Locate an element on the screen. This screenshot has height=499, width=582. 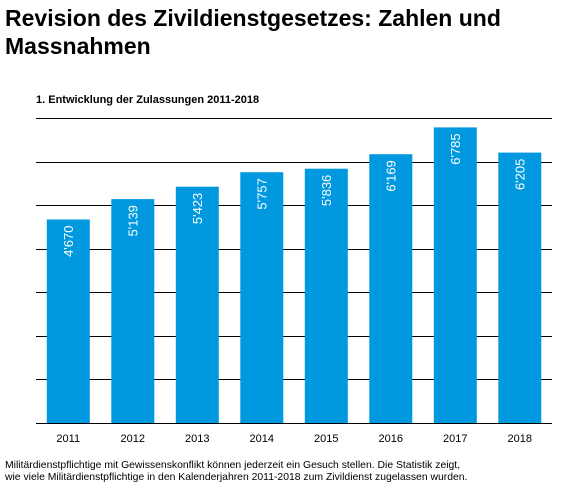
x-tick-label: 2014 is located at coordinates (262, 439).